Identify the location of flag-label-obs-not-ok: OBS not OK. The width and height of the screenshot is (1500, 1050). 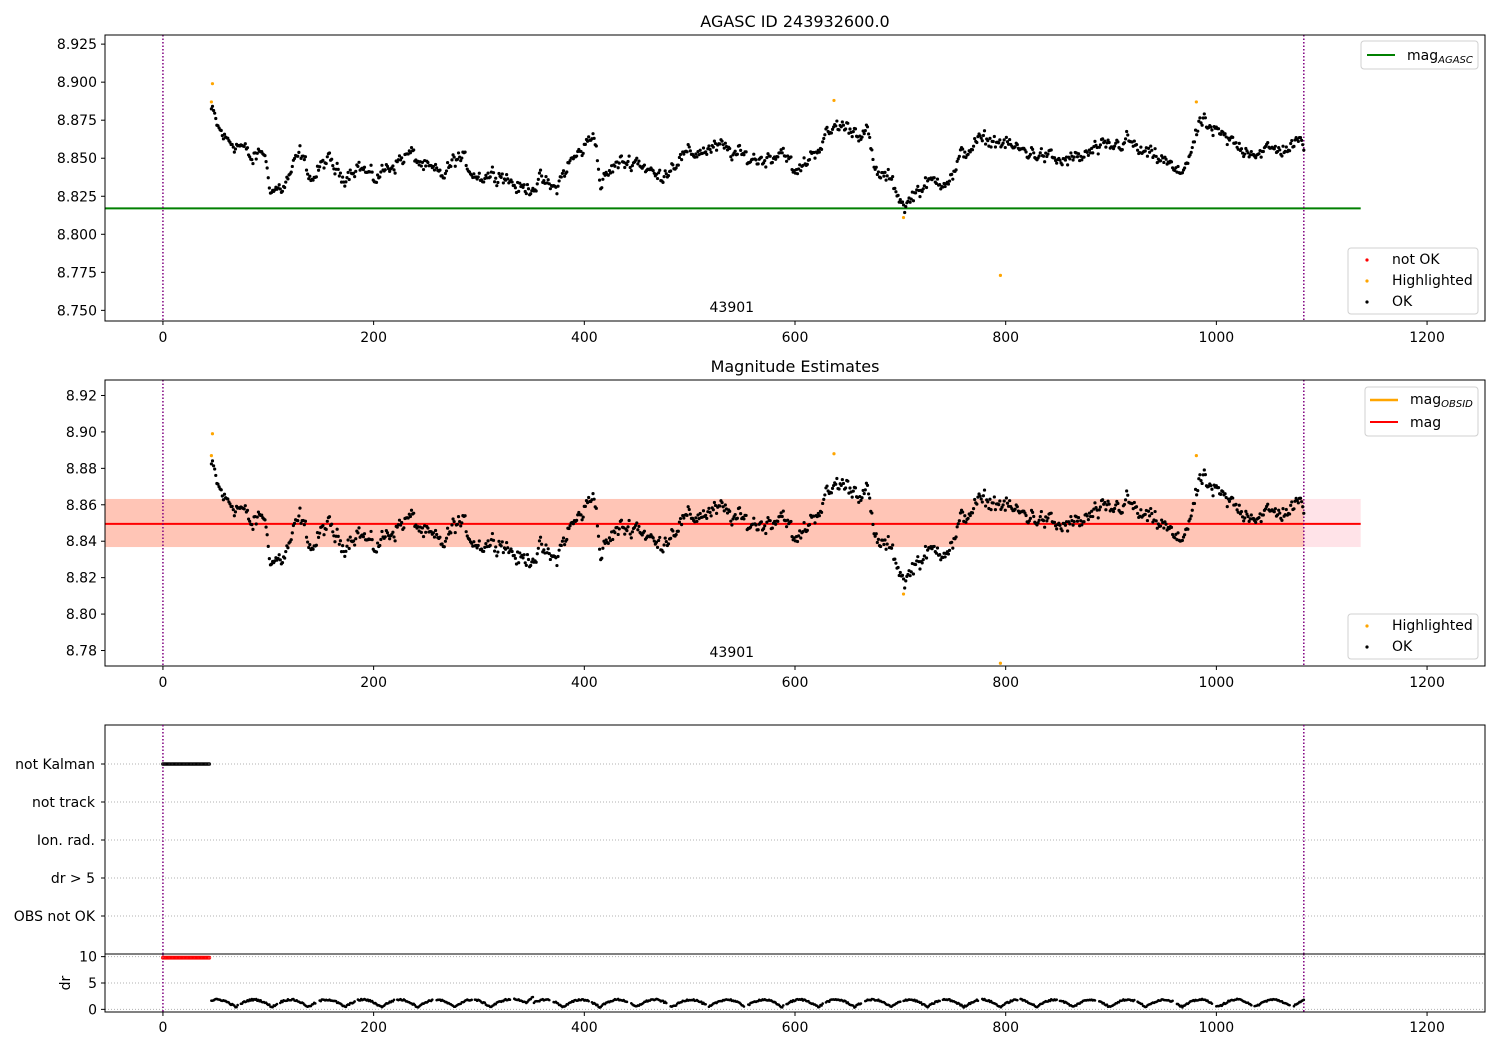
(55, 917).